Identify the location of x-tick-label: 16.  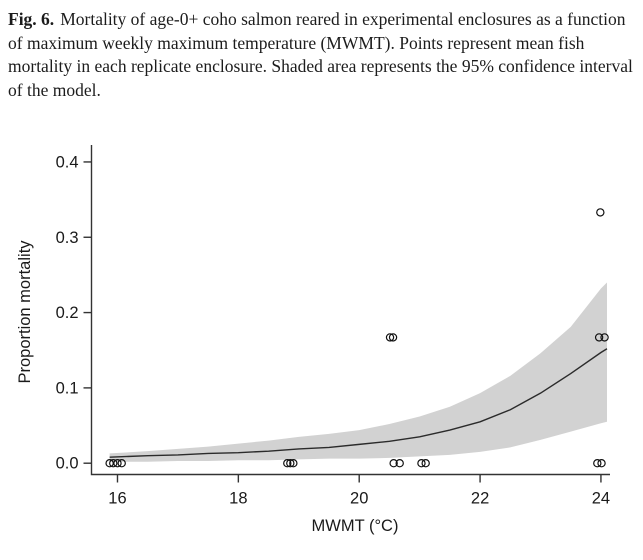
(117, 499).